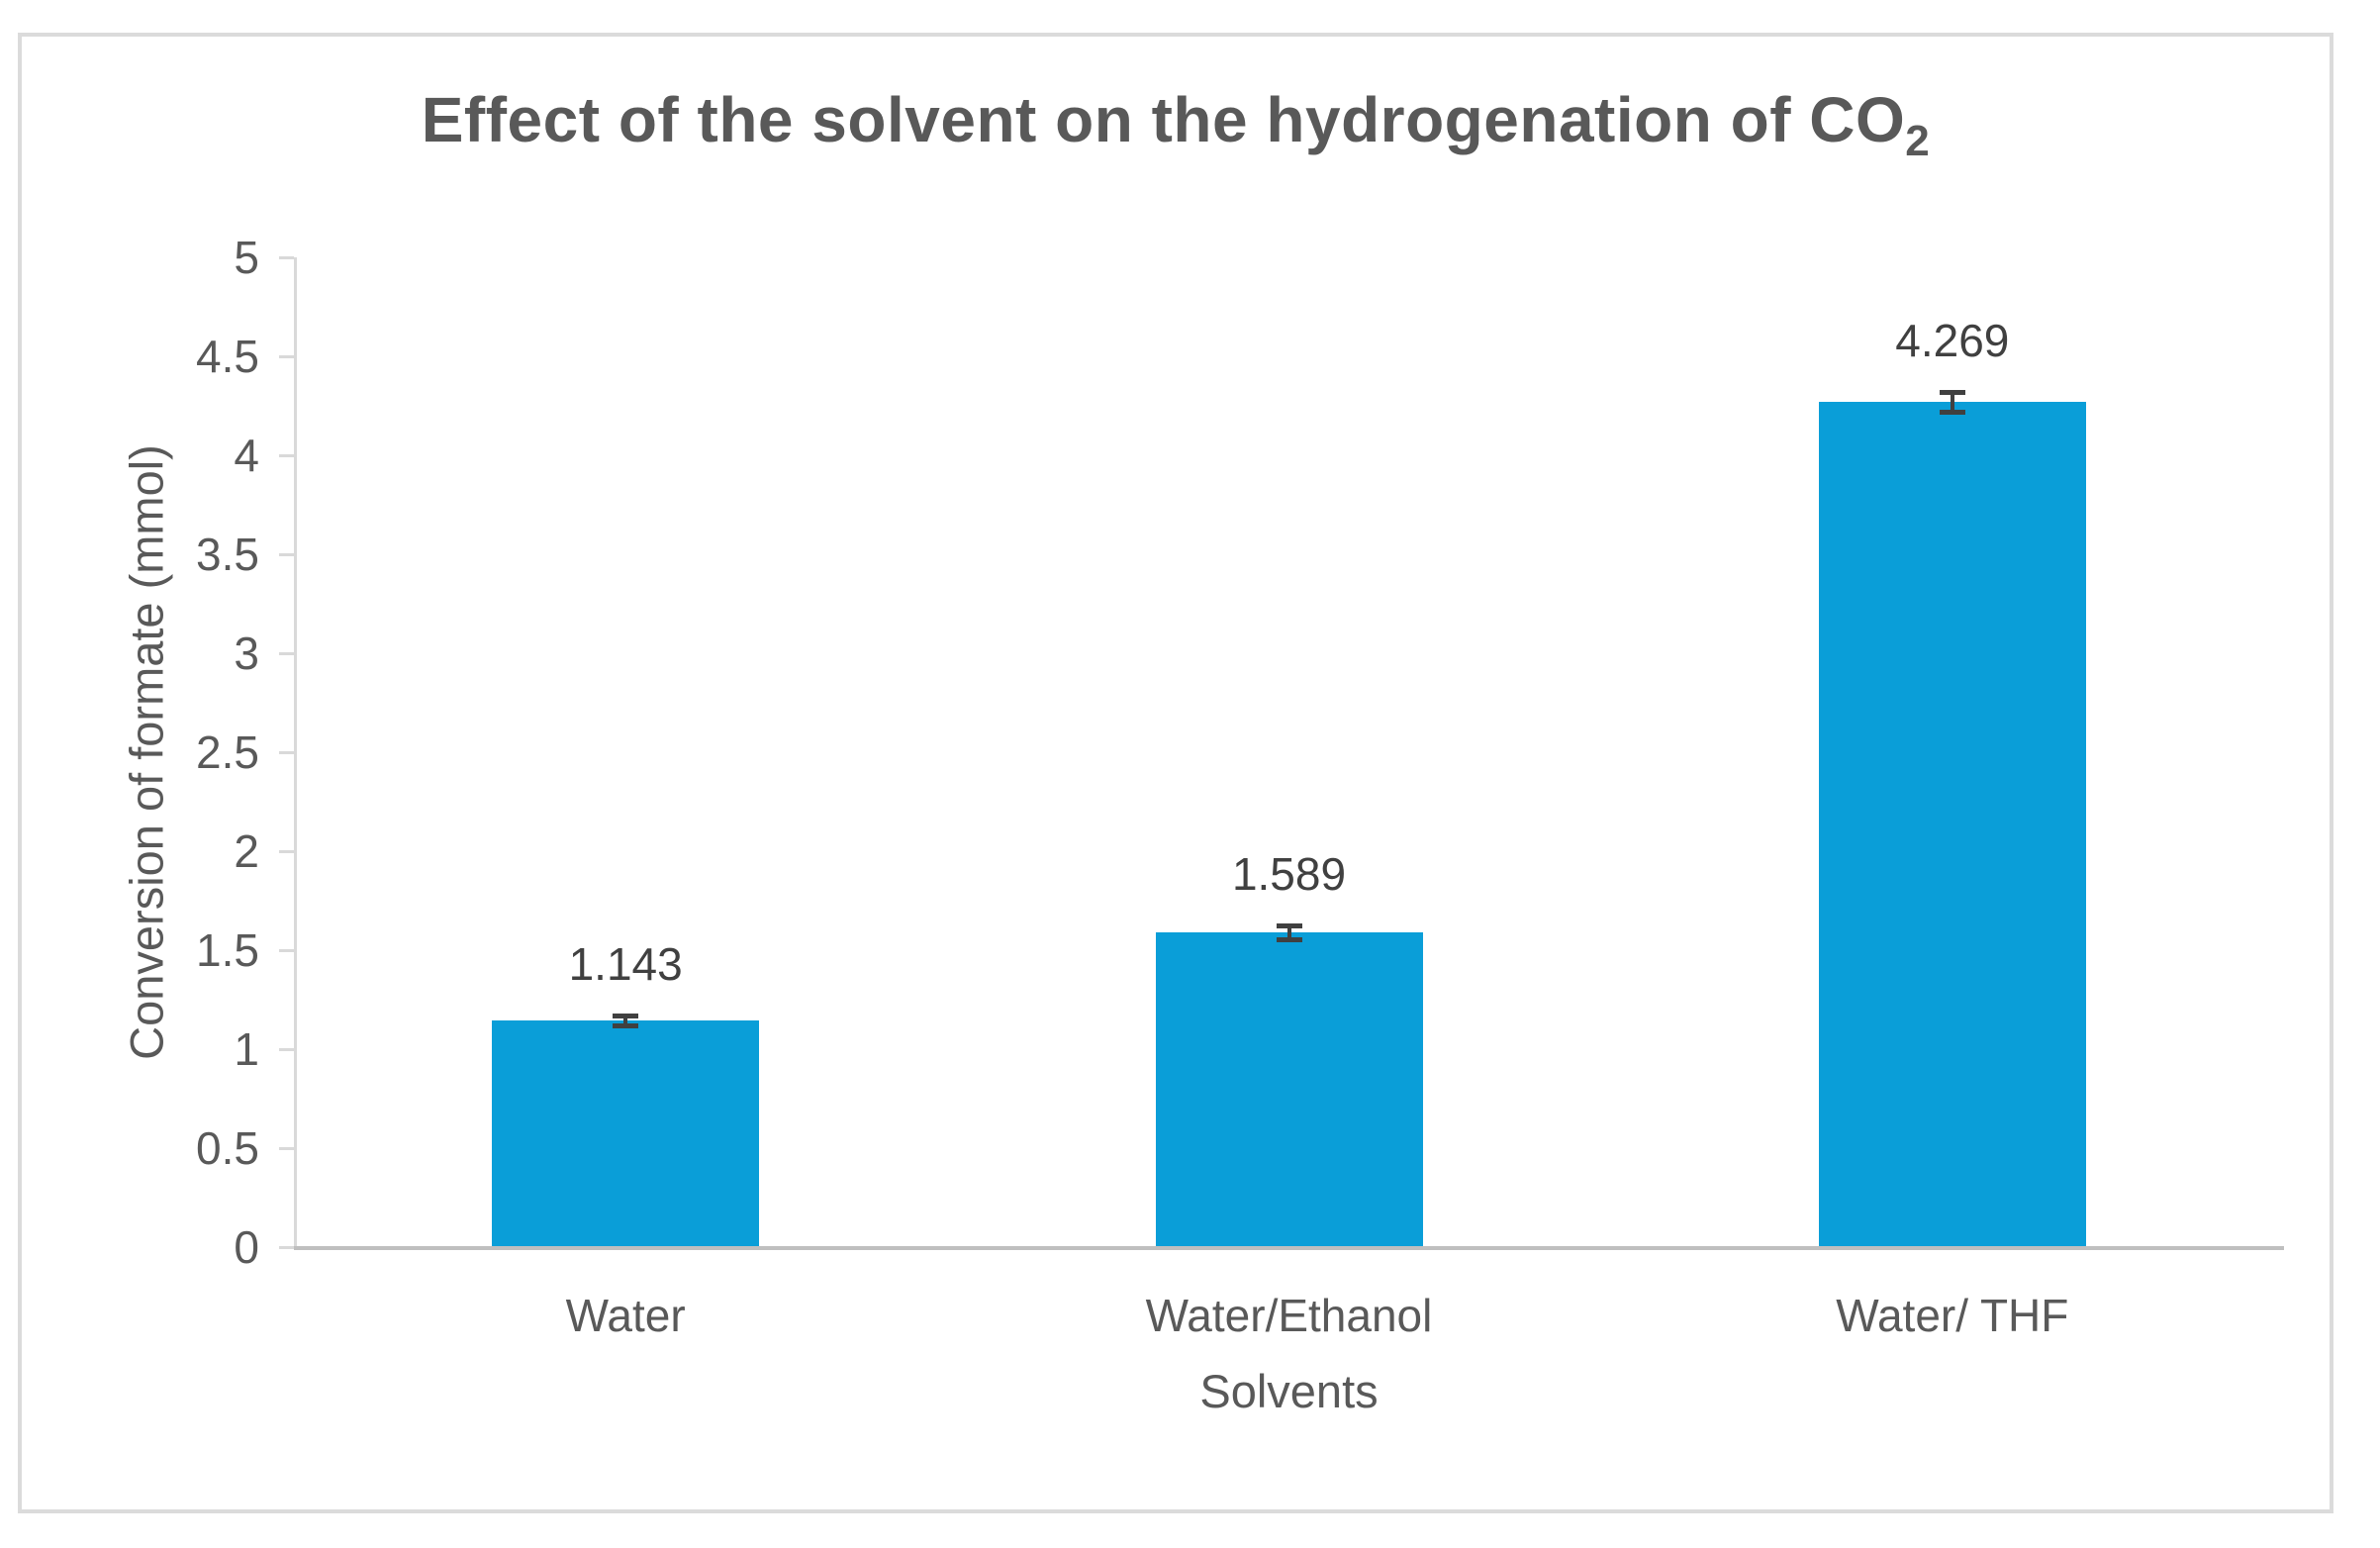 The height and width of the screenshot is (1548, 2380). I want to click on x-category-label: Water/Ethanol, so click(1289, 1316).